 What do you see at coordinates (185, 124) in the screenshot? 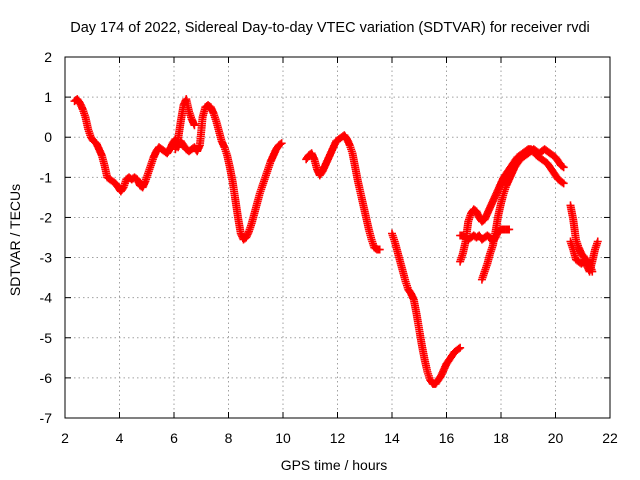
I see `series-segment-1-branch` at bounding box center [185, 124].